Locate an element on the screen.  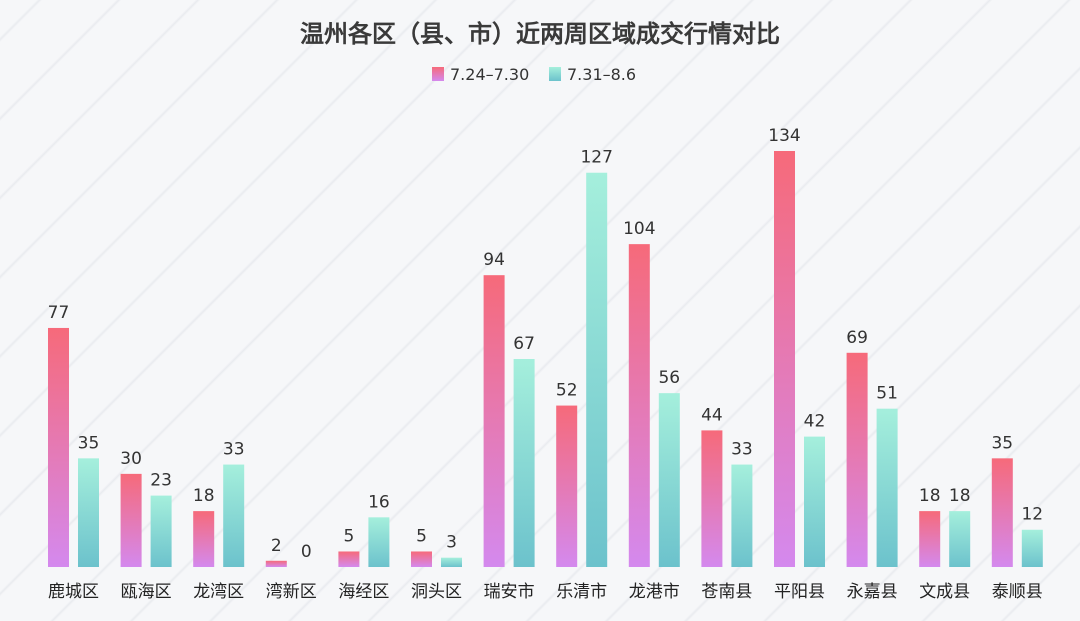
bar-泰顺县-series-2 is located at coordinates (1032, 548).